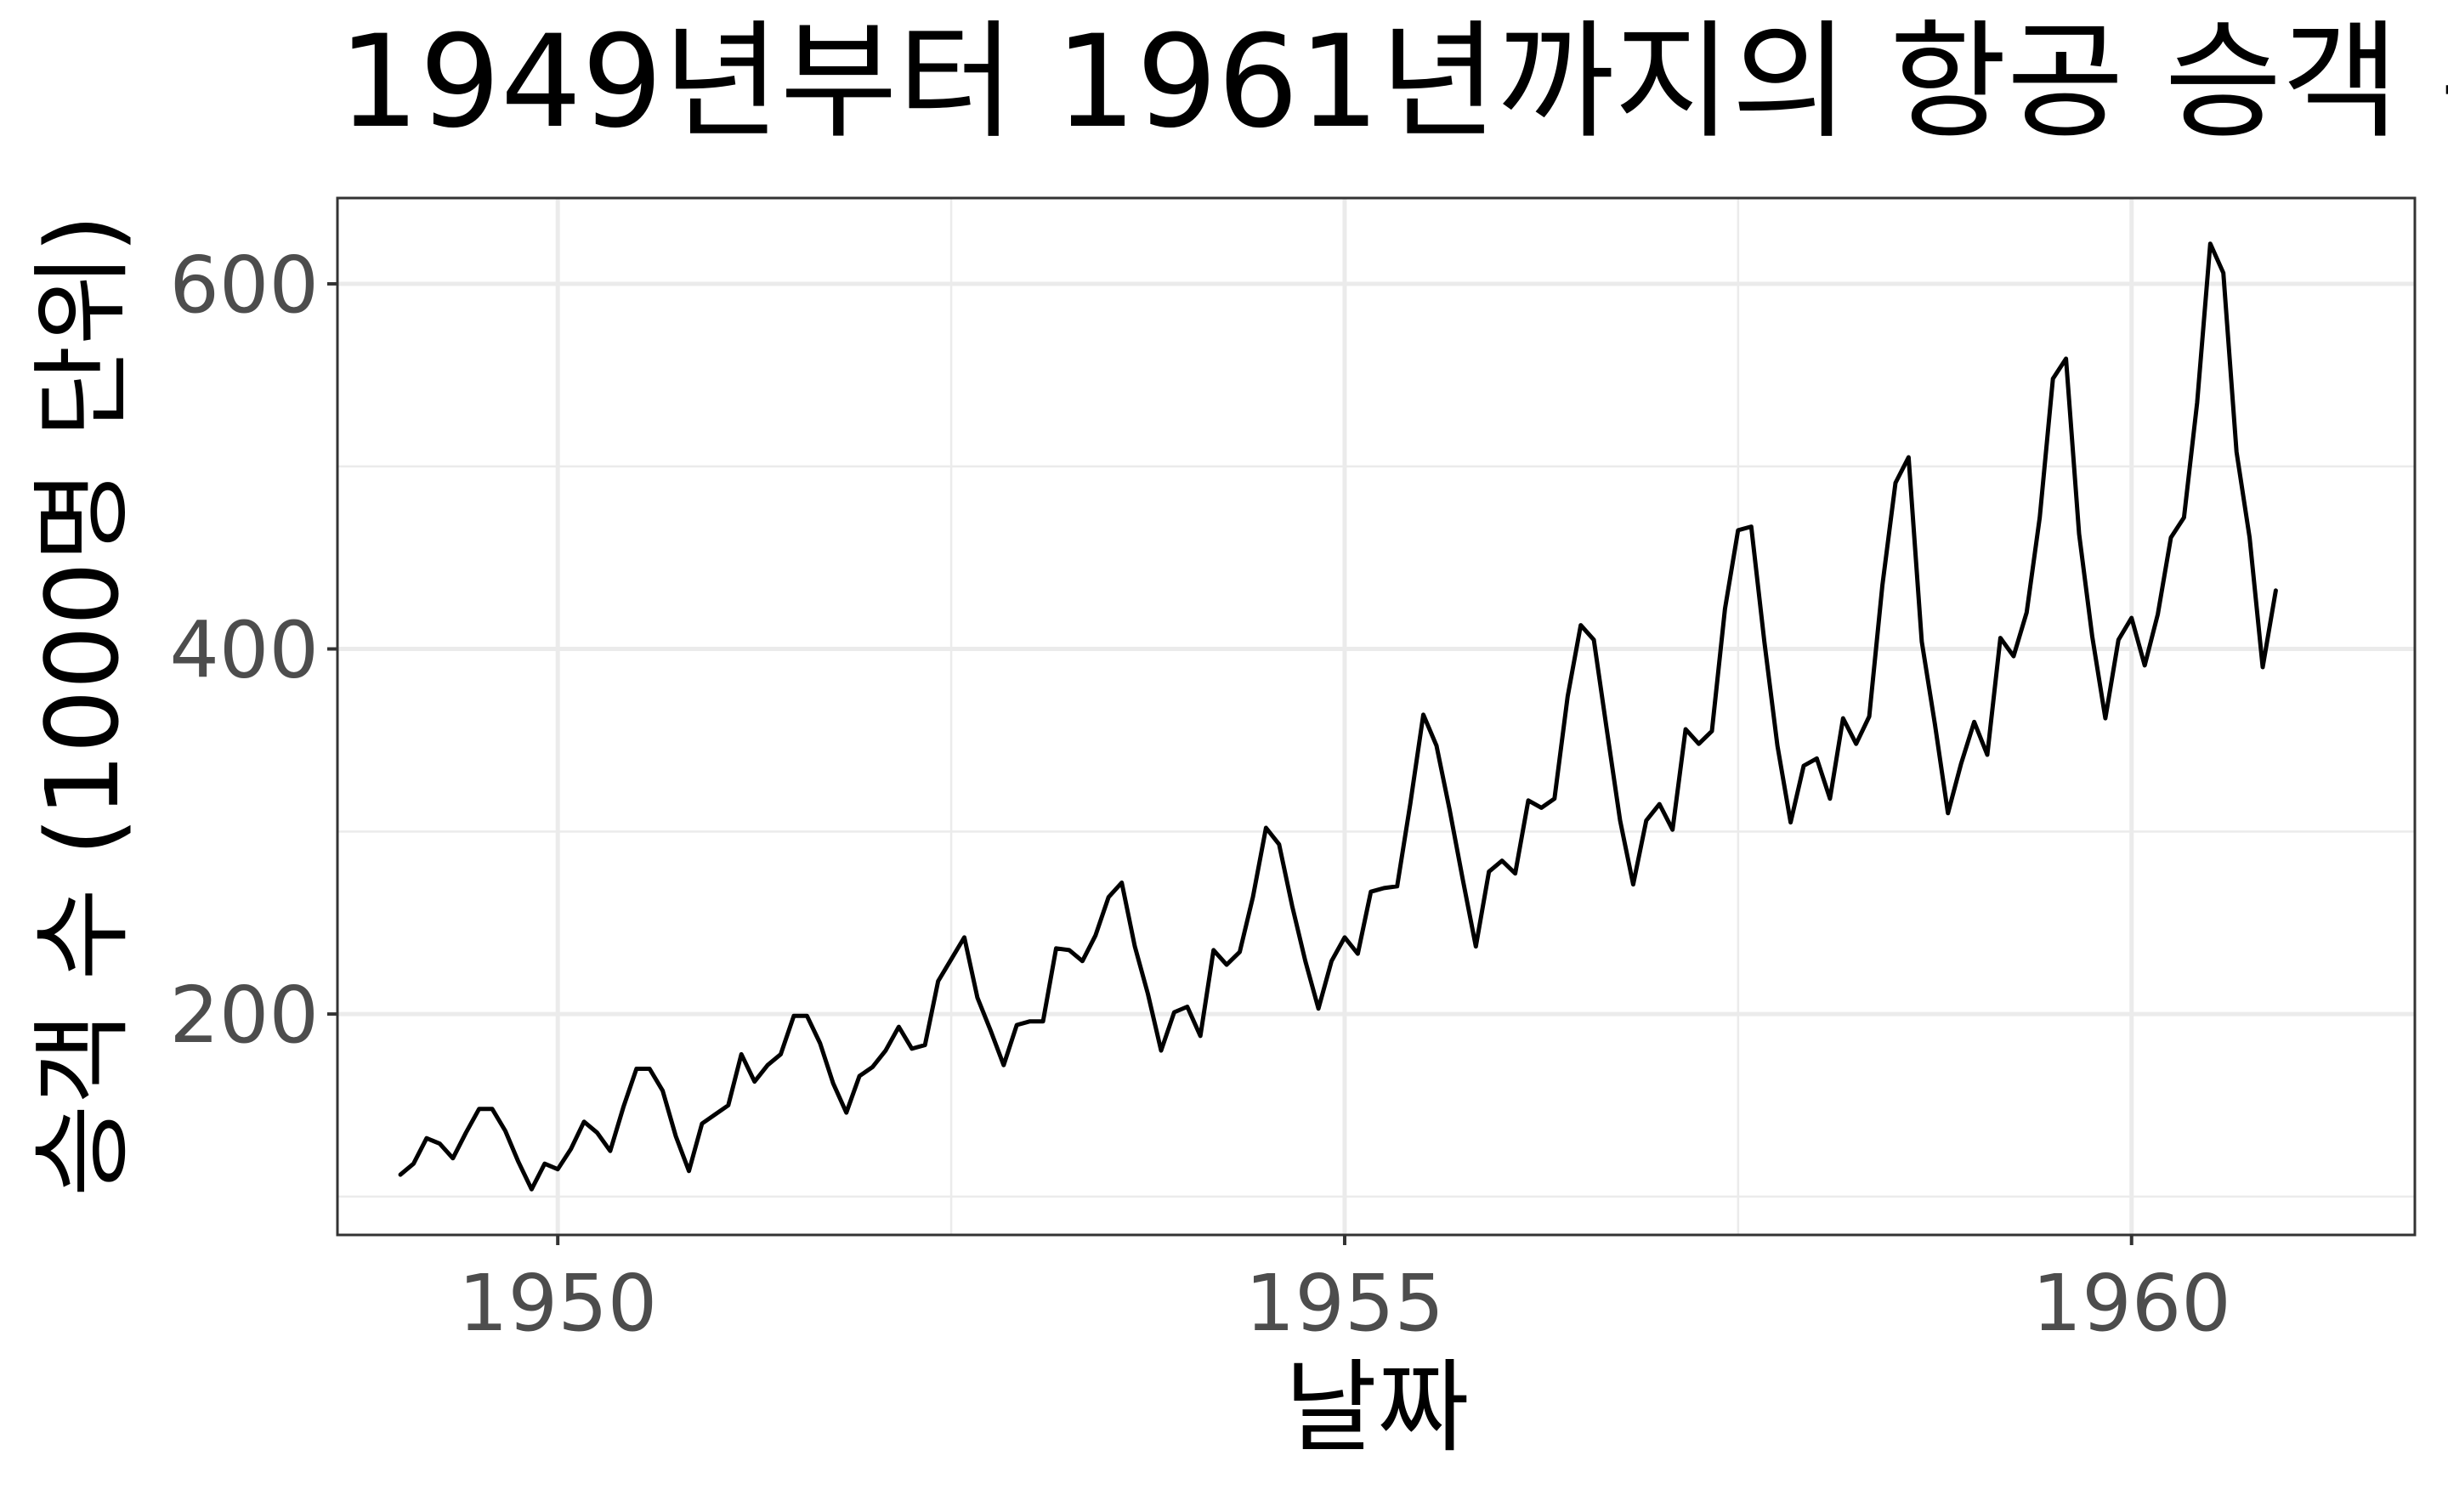 Image resolution: width=2448 pixels, height=1512 pixels. What do you see at coordinates (82, 705) in the screenshot?
I see `y-axis-title: 승객 수 (1000명 단위)` at bounding box center [82, 705].